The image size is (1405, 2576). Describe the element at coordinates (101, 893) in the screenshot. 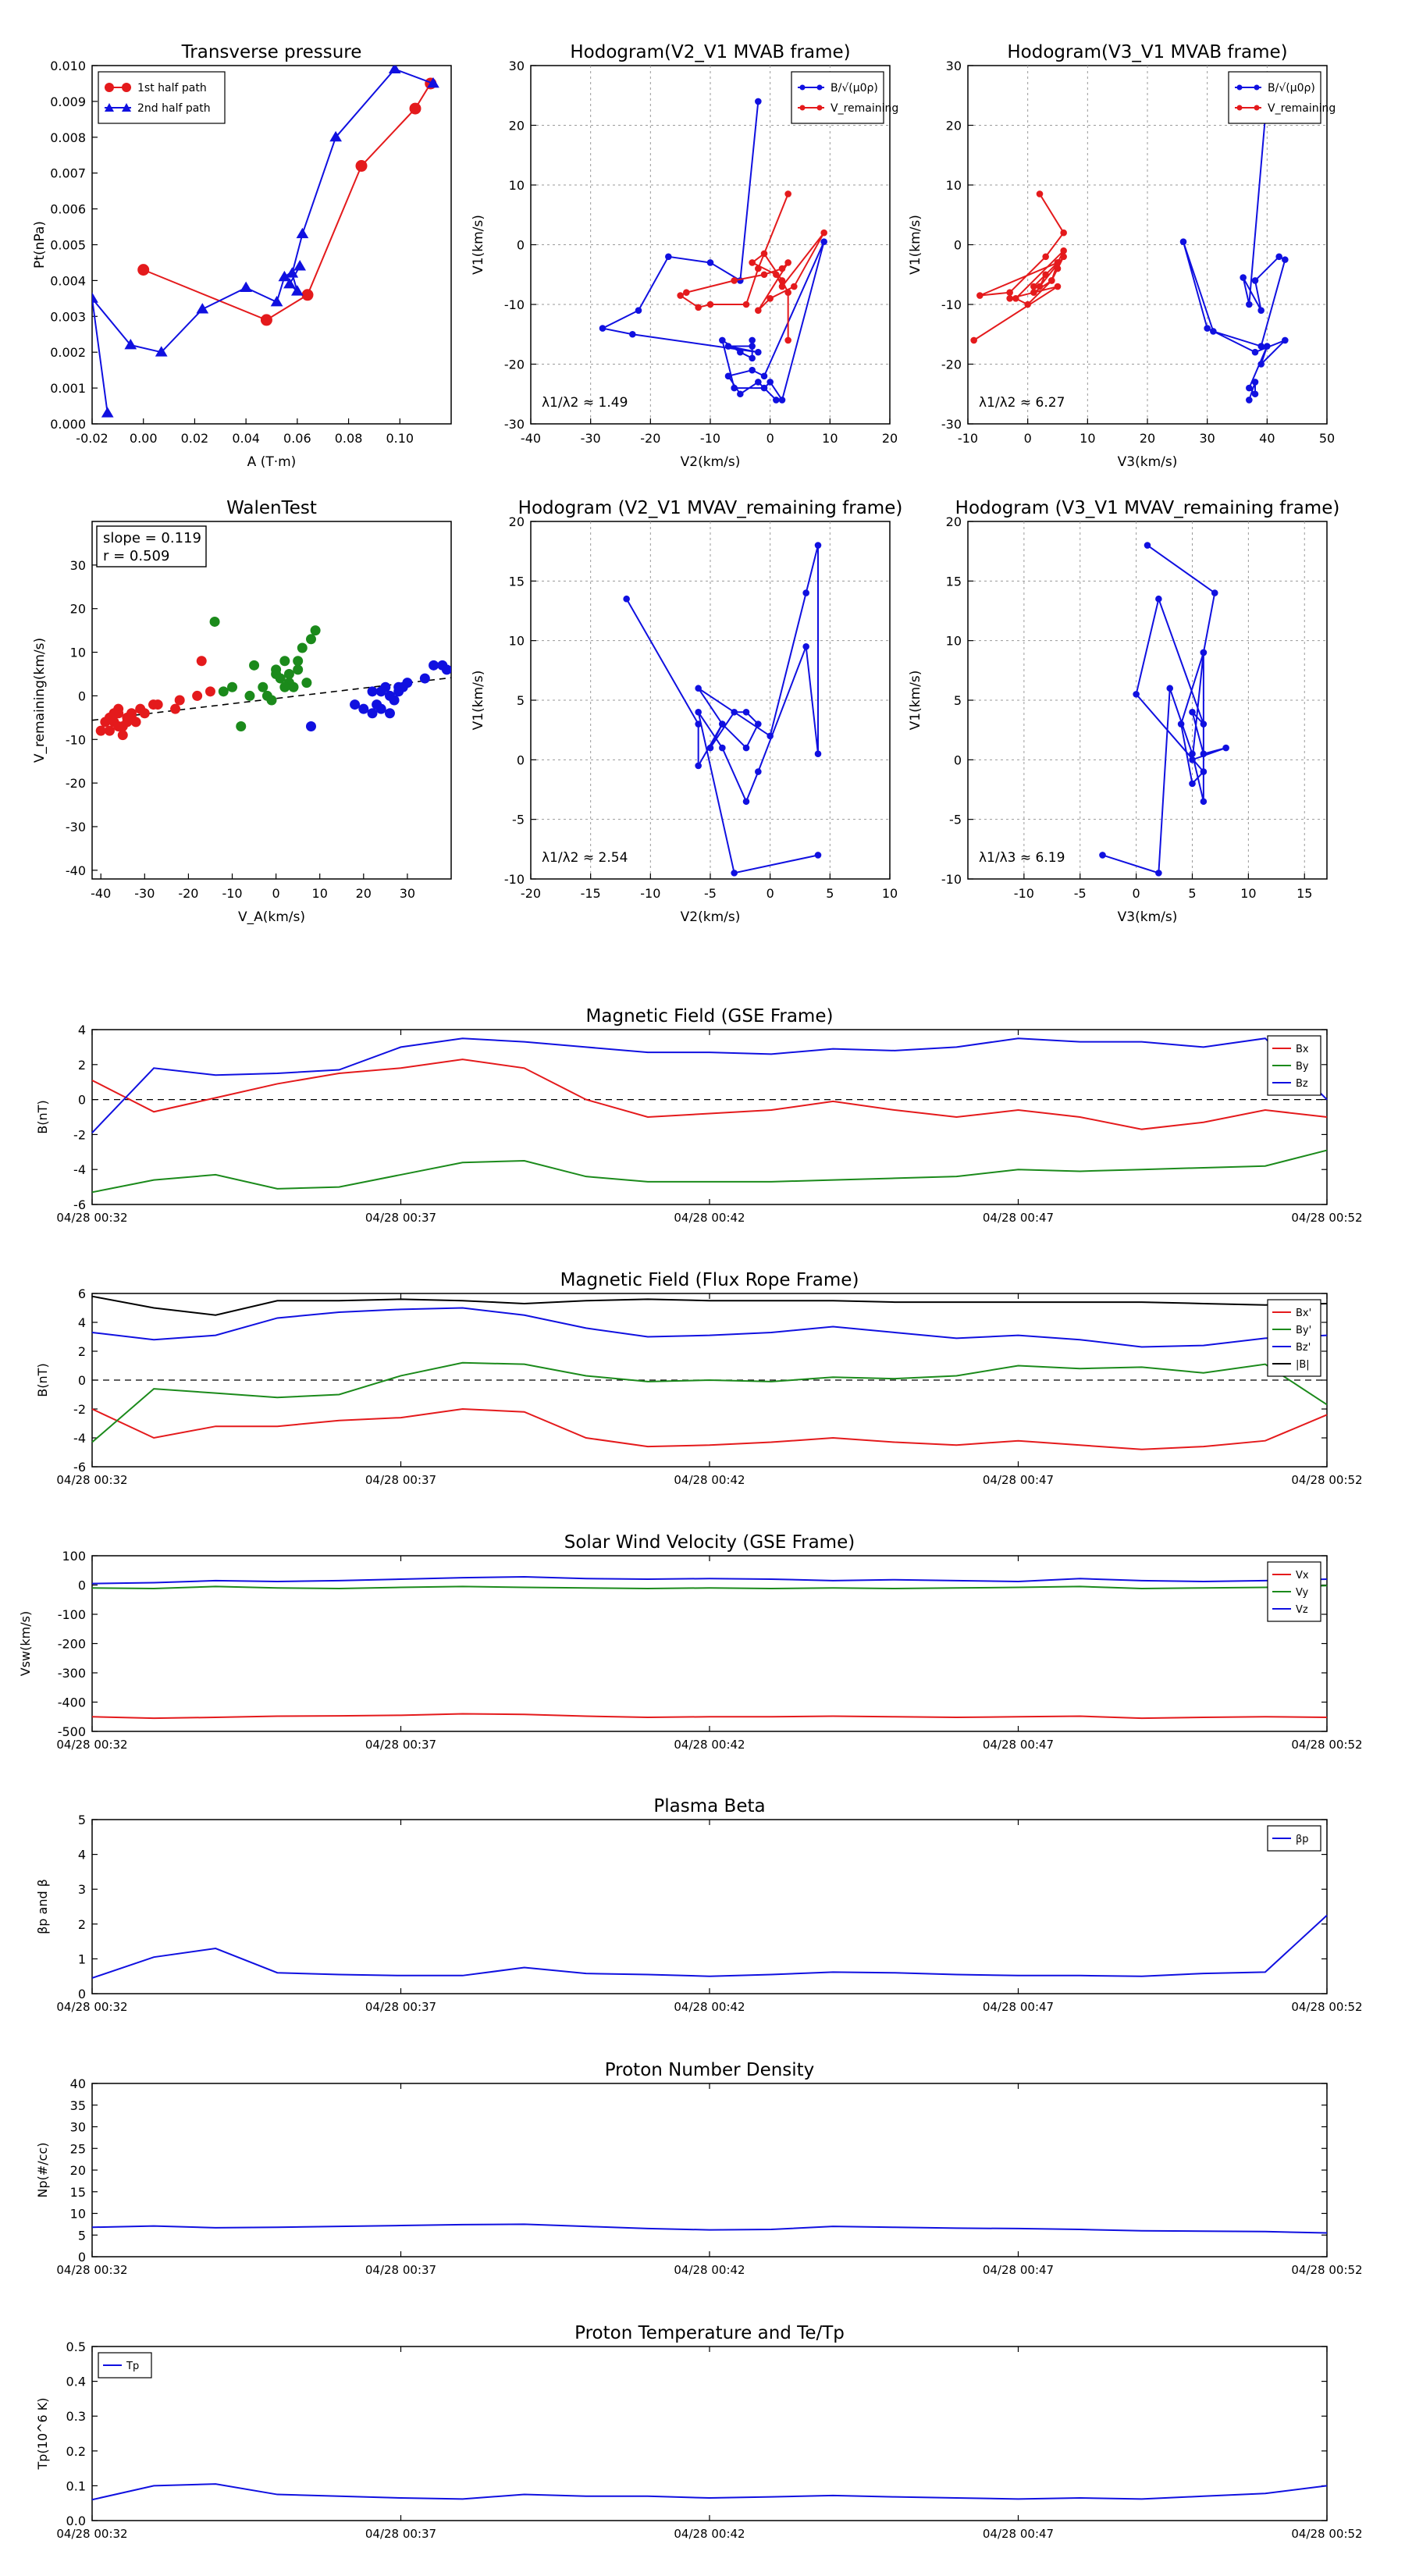

I see `x-tick-label: -40` at that location.